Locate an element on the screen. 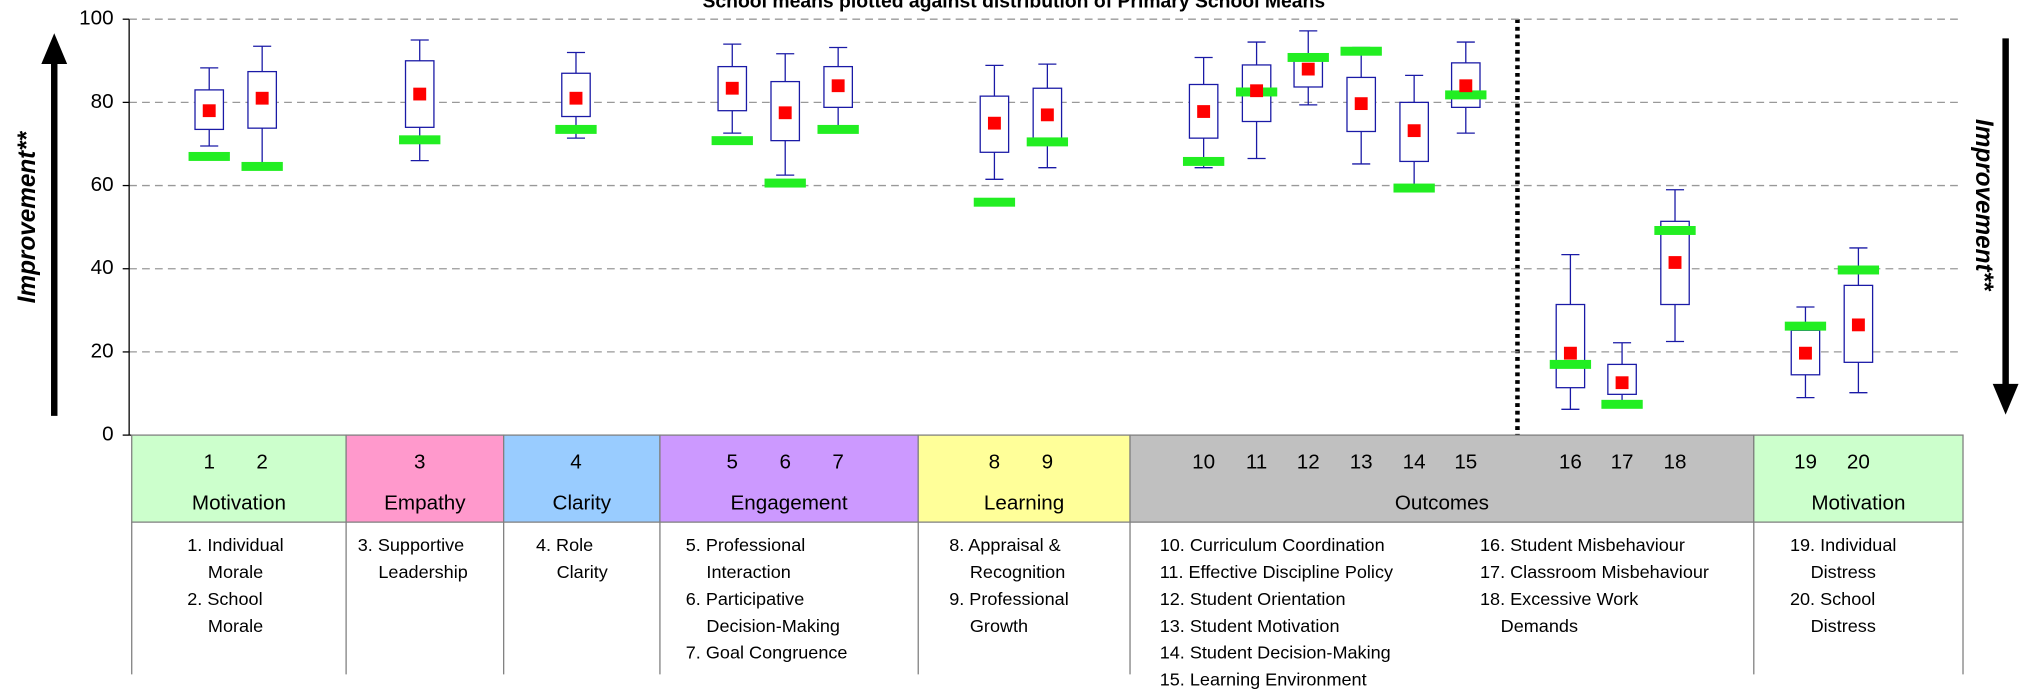 Image resolution: width=2025 pixels, height=700 pixels. description: 3. Supportive is located at coordinates (411, 545).